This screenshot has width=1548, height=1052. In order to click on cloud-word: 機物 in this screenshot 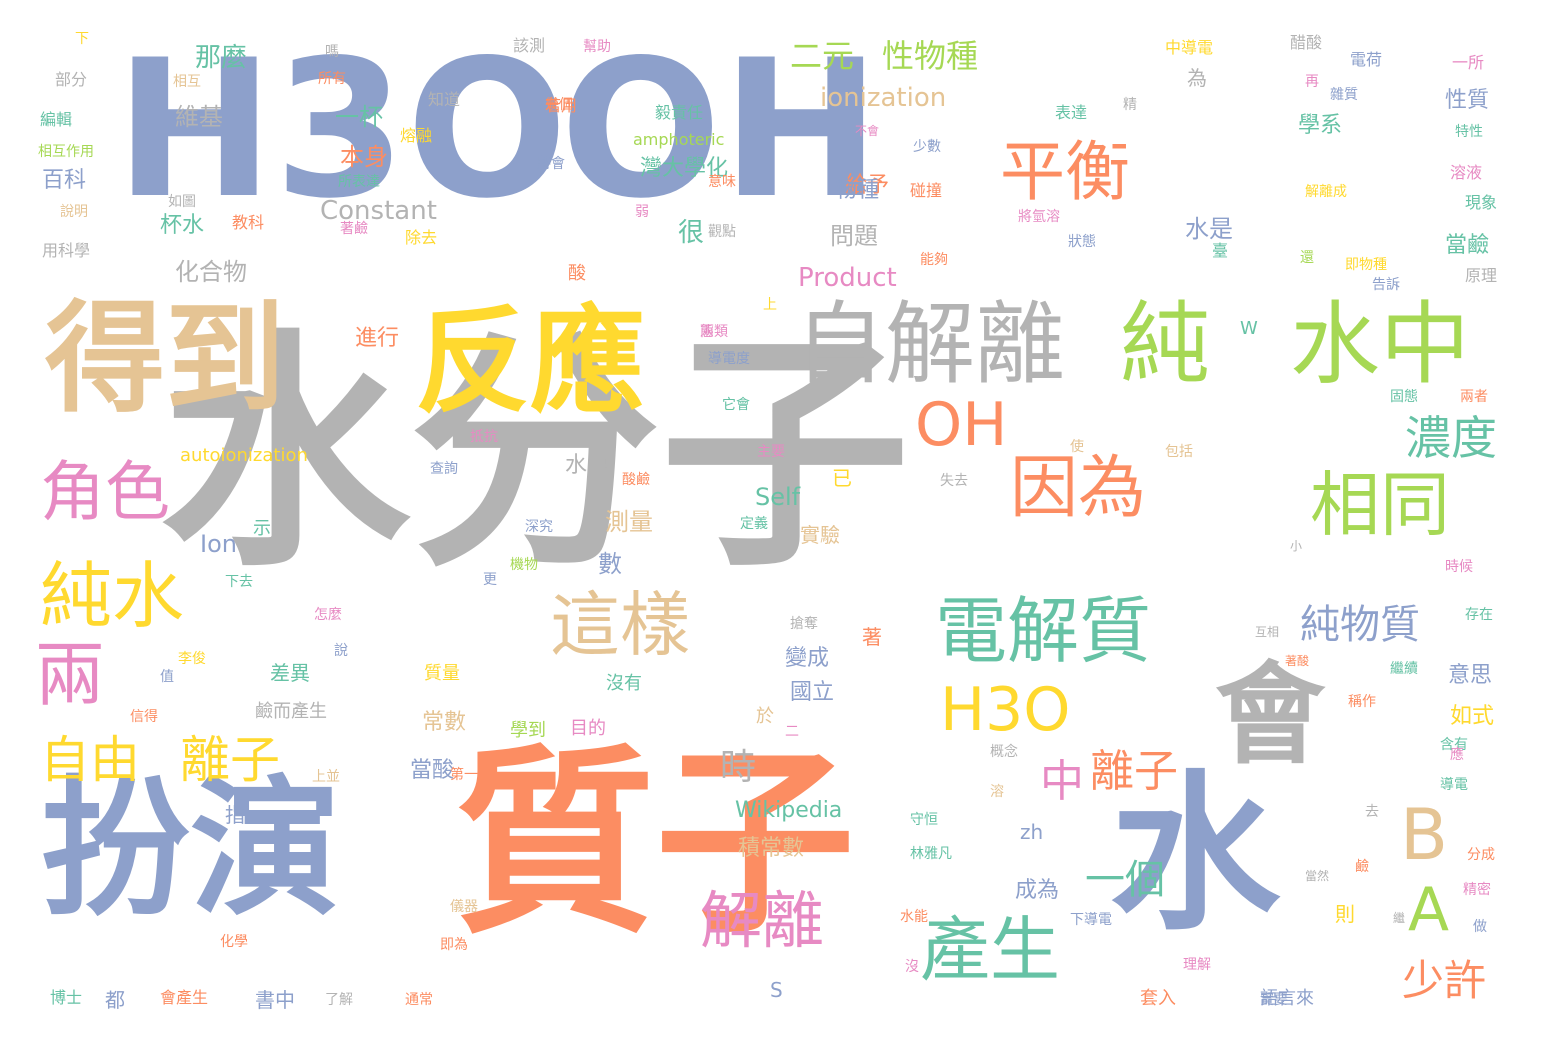, I will do `click(524, 565)`.